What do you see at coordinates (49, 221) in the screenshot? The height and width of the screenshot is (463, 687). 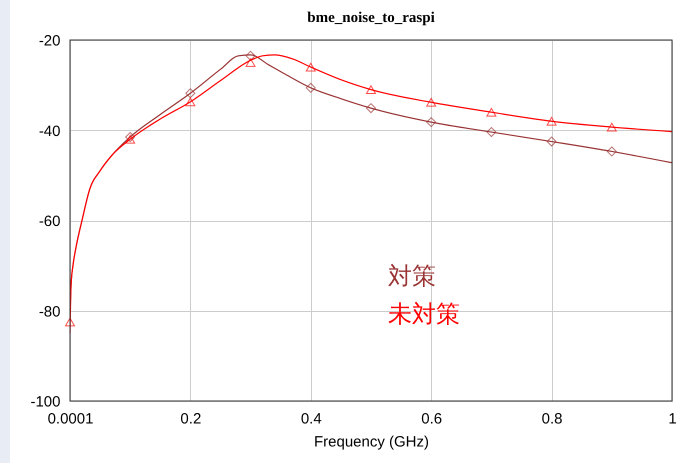 I see `y-tick-label: -60` at bounding box center [49, 221].